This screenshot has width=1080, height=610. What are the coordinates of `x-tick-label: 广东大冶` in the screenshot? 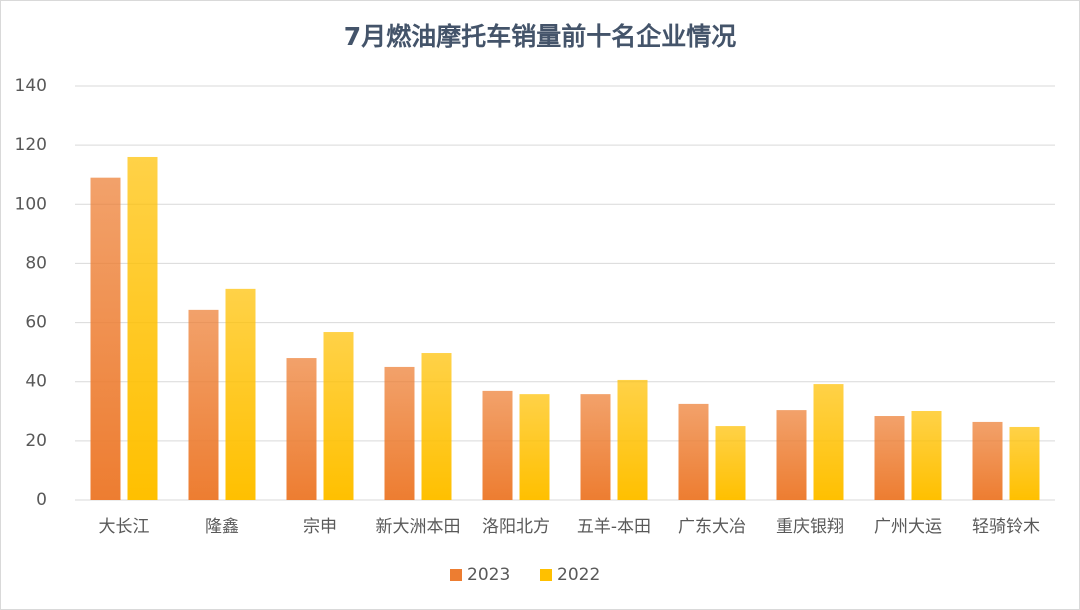 It's located at (712, 527).